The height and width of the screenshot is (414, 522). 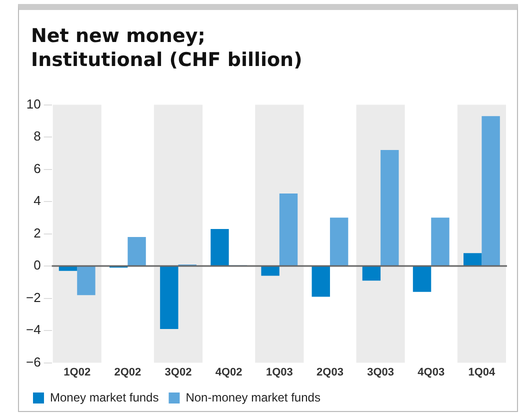 What do you see at coordinates (33, 330) in the screenshot?
I see `y-tick-label: −4` at bounding box center [33, 330].